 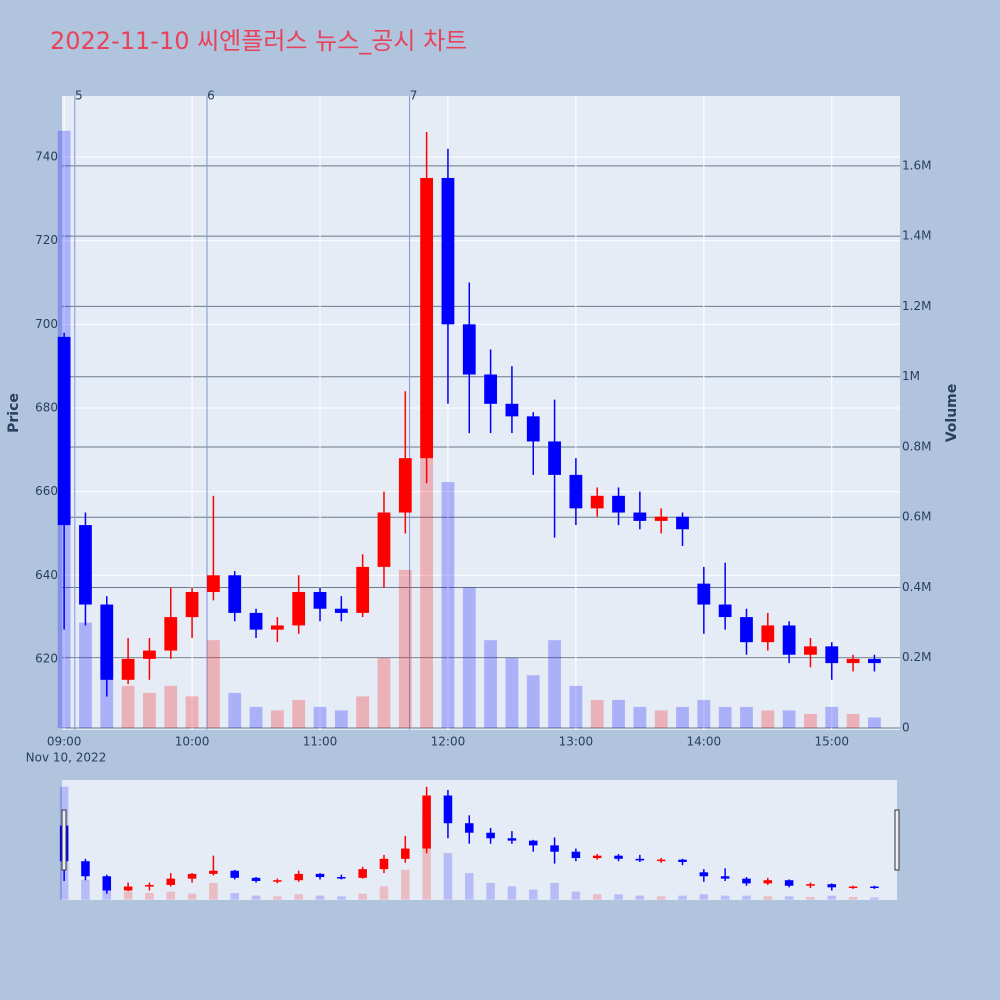 What do you see at coordinates (46, 240) in the screenshot?
I see `y-tick-label: 720` at bounding box center [46, 240].